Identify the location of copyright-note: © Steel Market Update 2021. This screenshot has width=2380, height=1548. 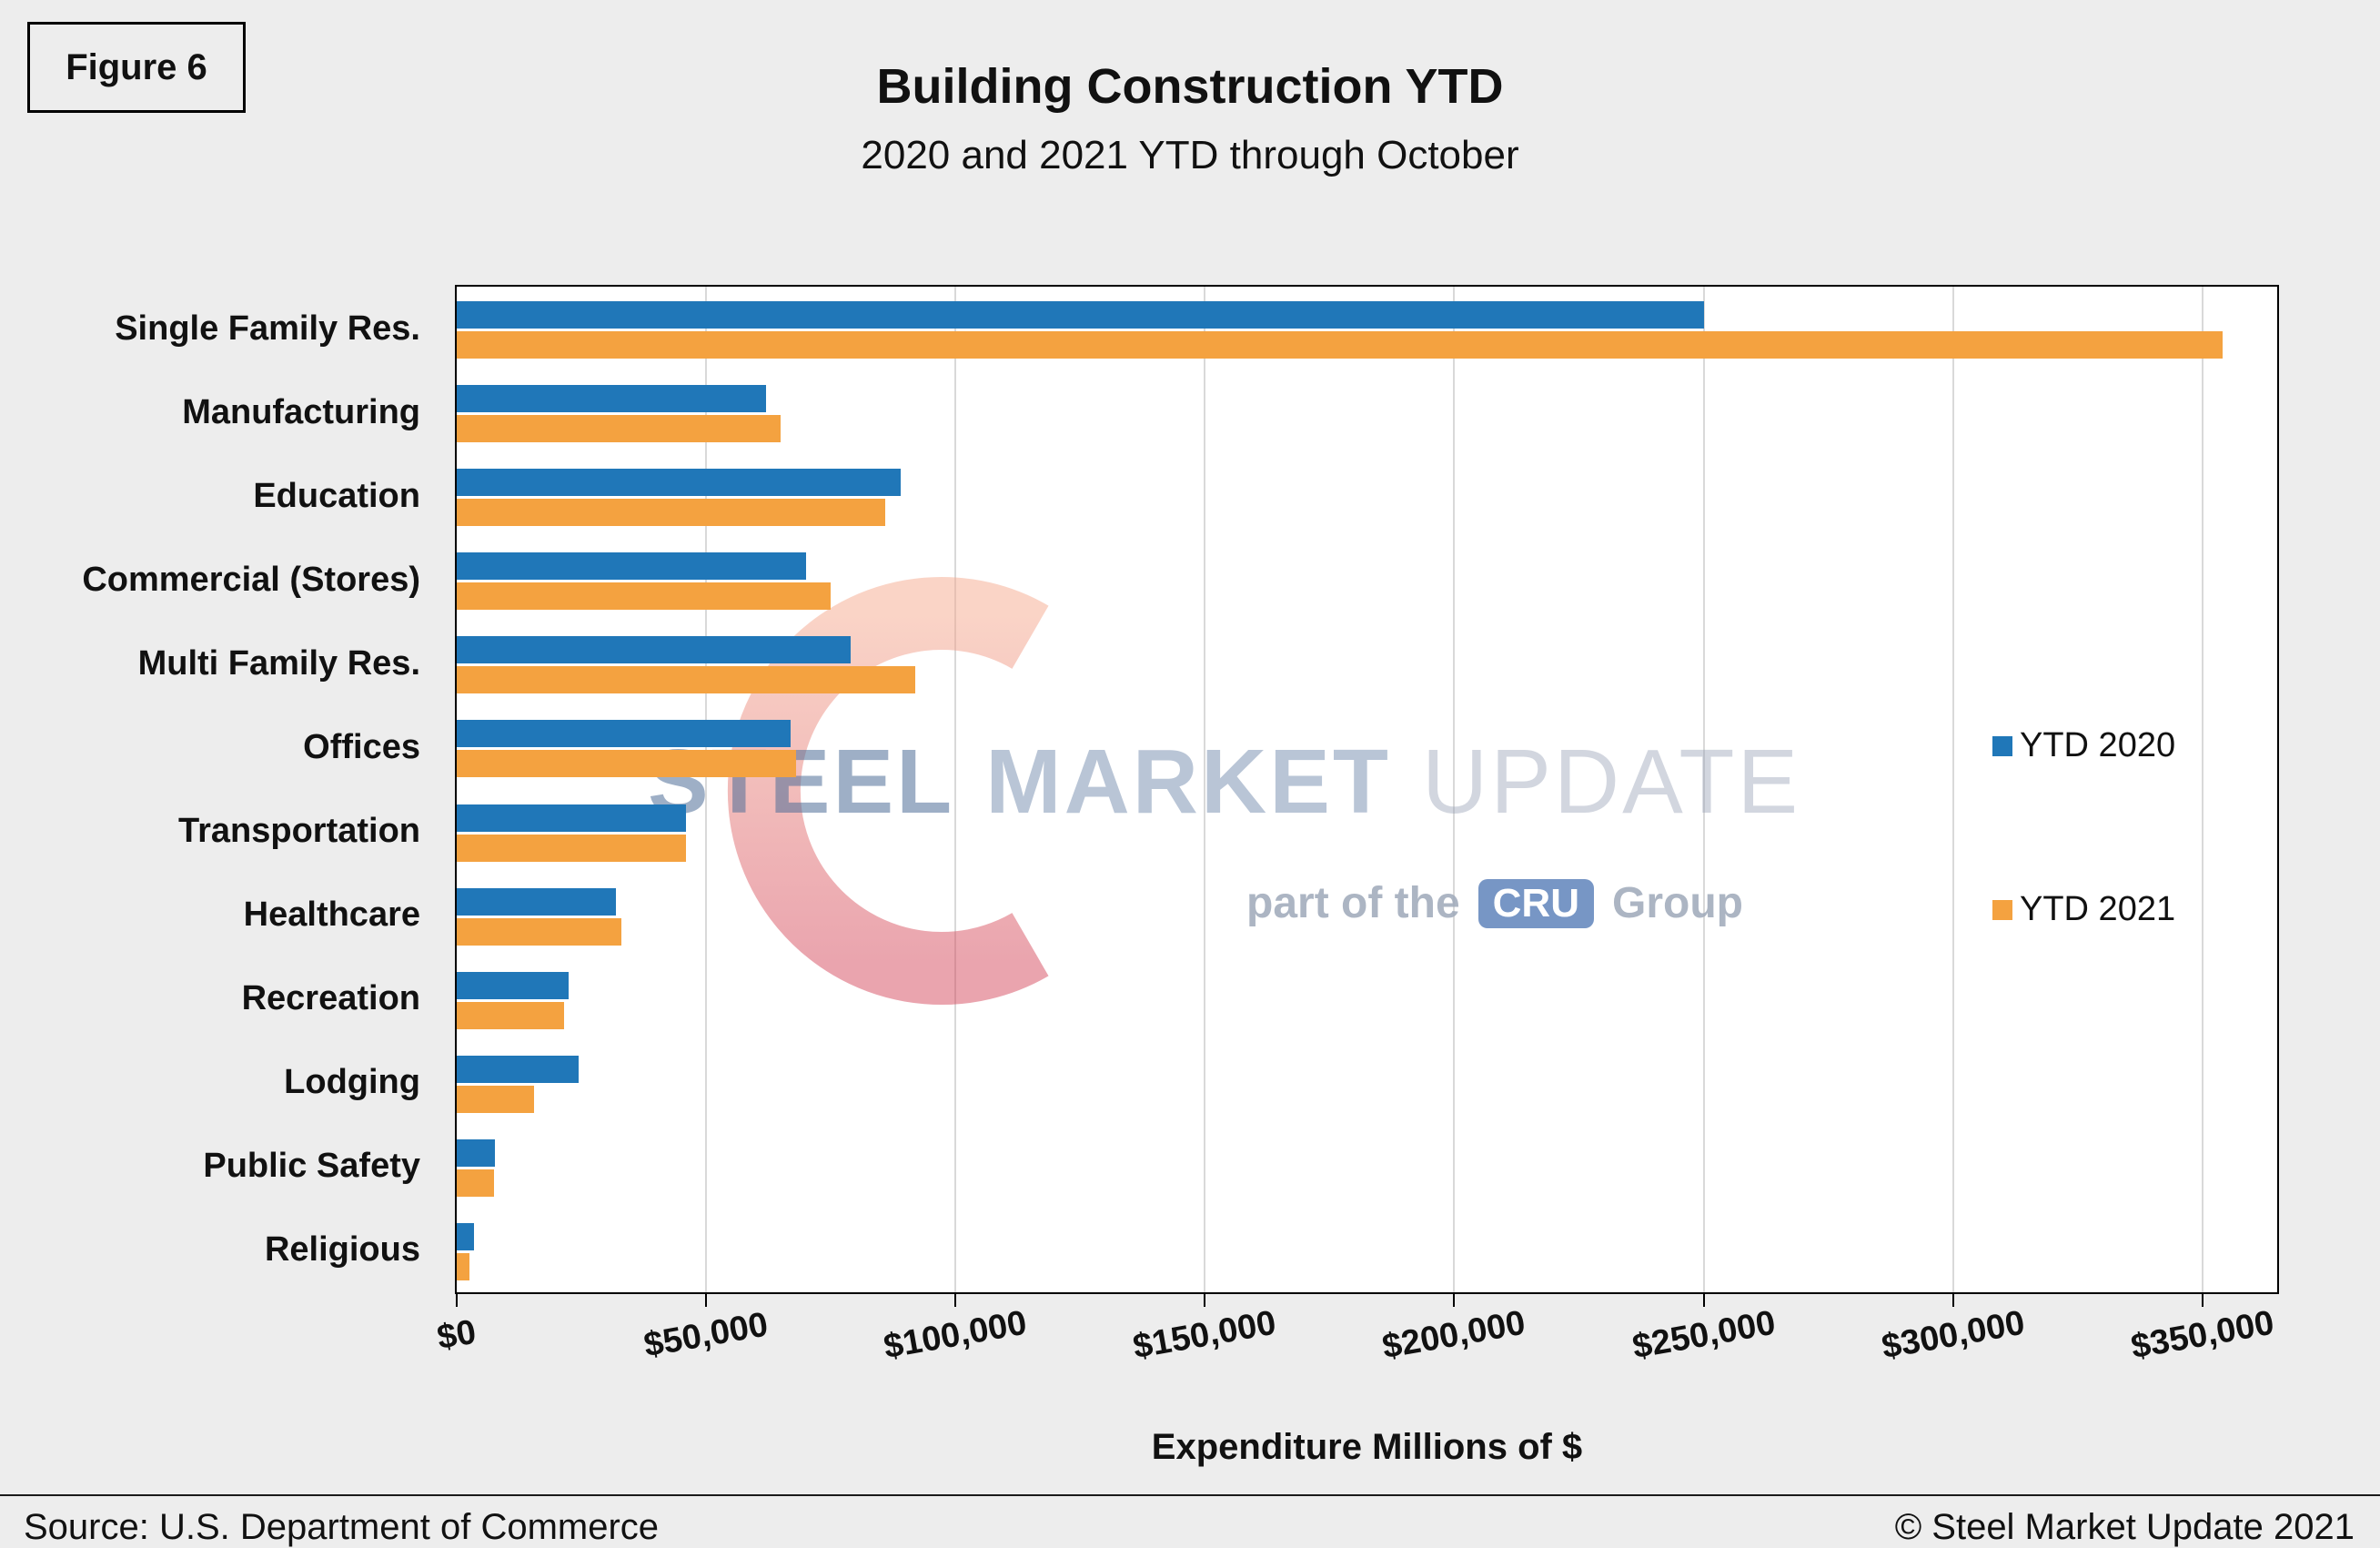
(2124, 1527).